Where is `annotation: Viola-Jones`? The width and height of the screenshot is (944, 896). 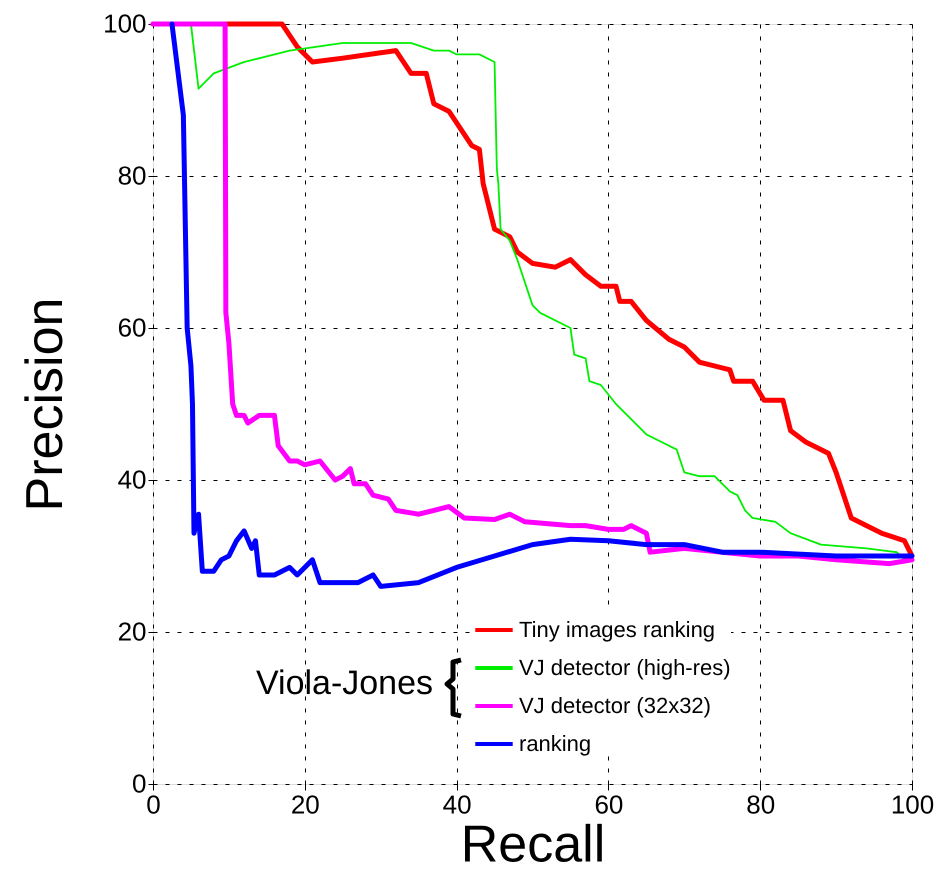 annotation: Viola-Jones is located at coordinates (344, 683).